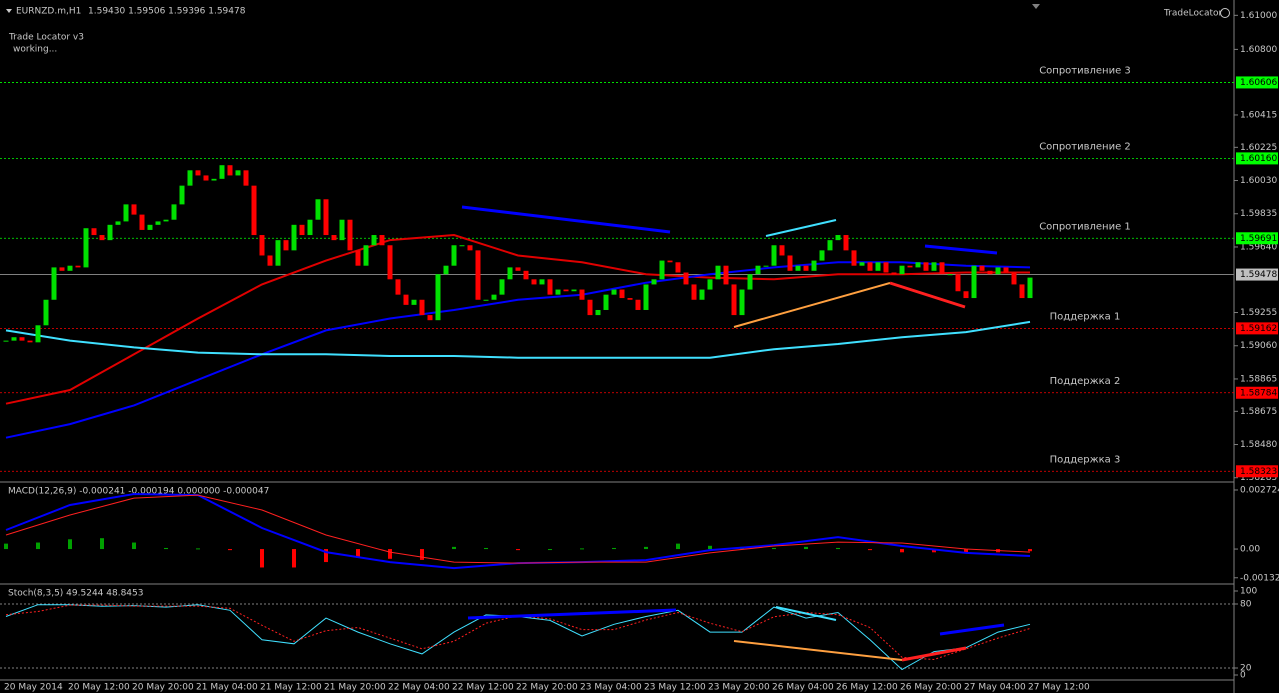 The image size is (1279, 693). Describe the element at coordinates (99, 688) in the screenshot. I see `x-tick-label: 20 May 12:00` at that location.